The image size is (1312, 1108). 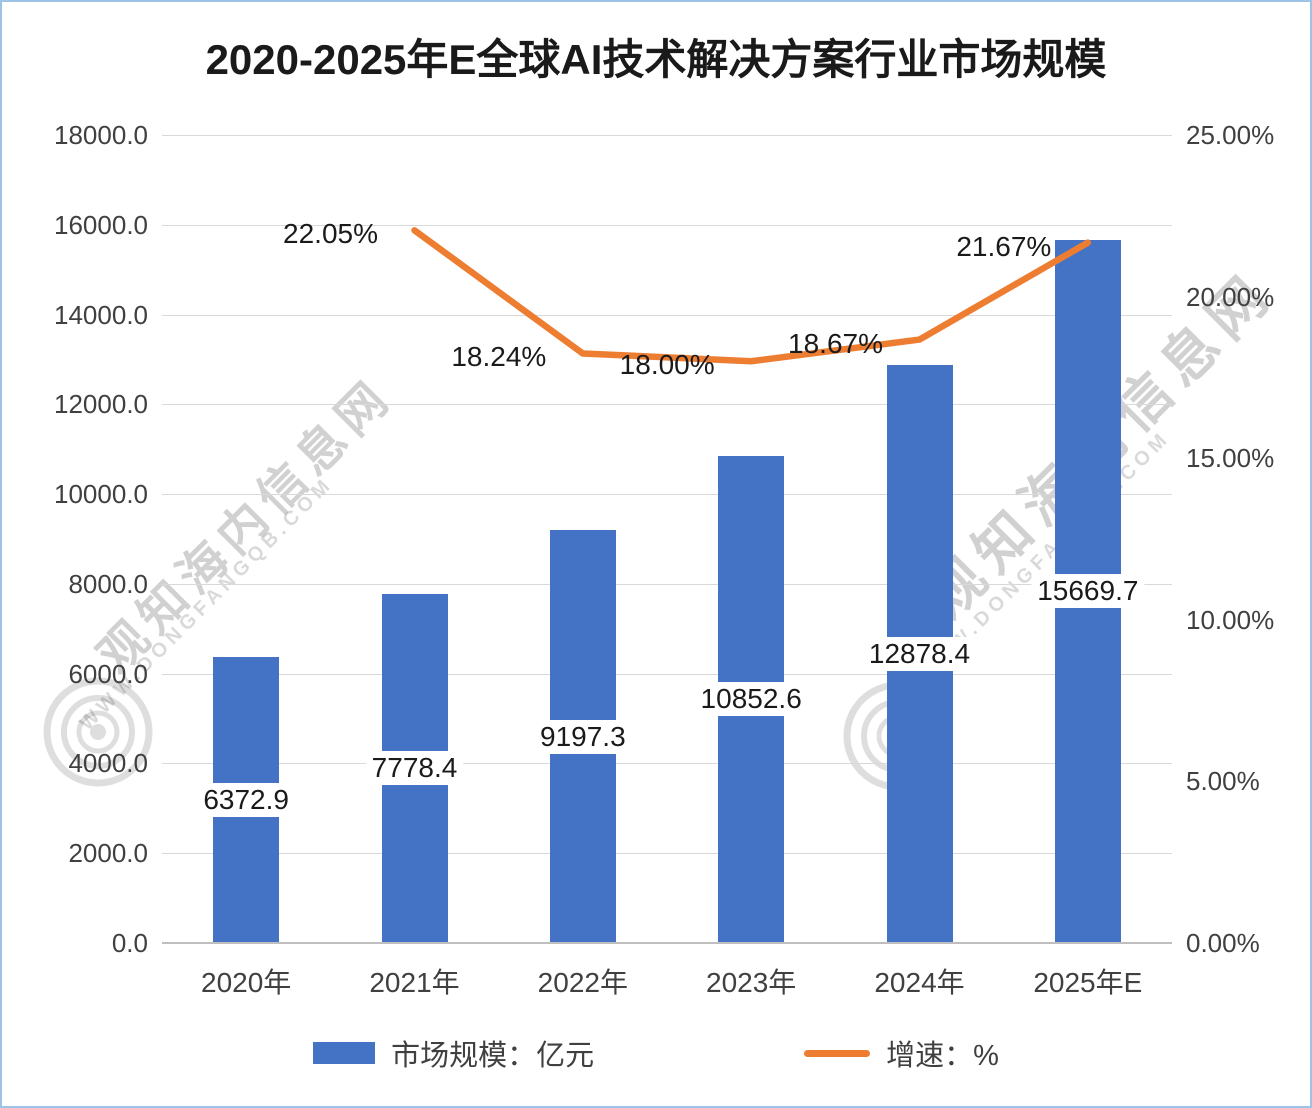 I want to click on legend-label-market-size: 市场规模：亿元, so click(x=493, y=1056).